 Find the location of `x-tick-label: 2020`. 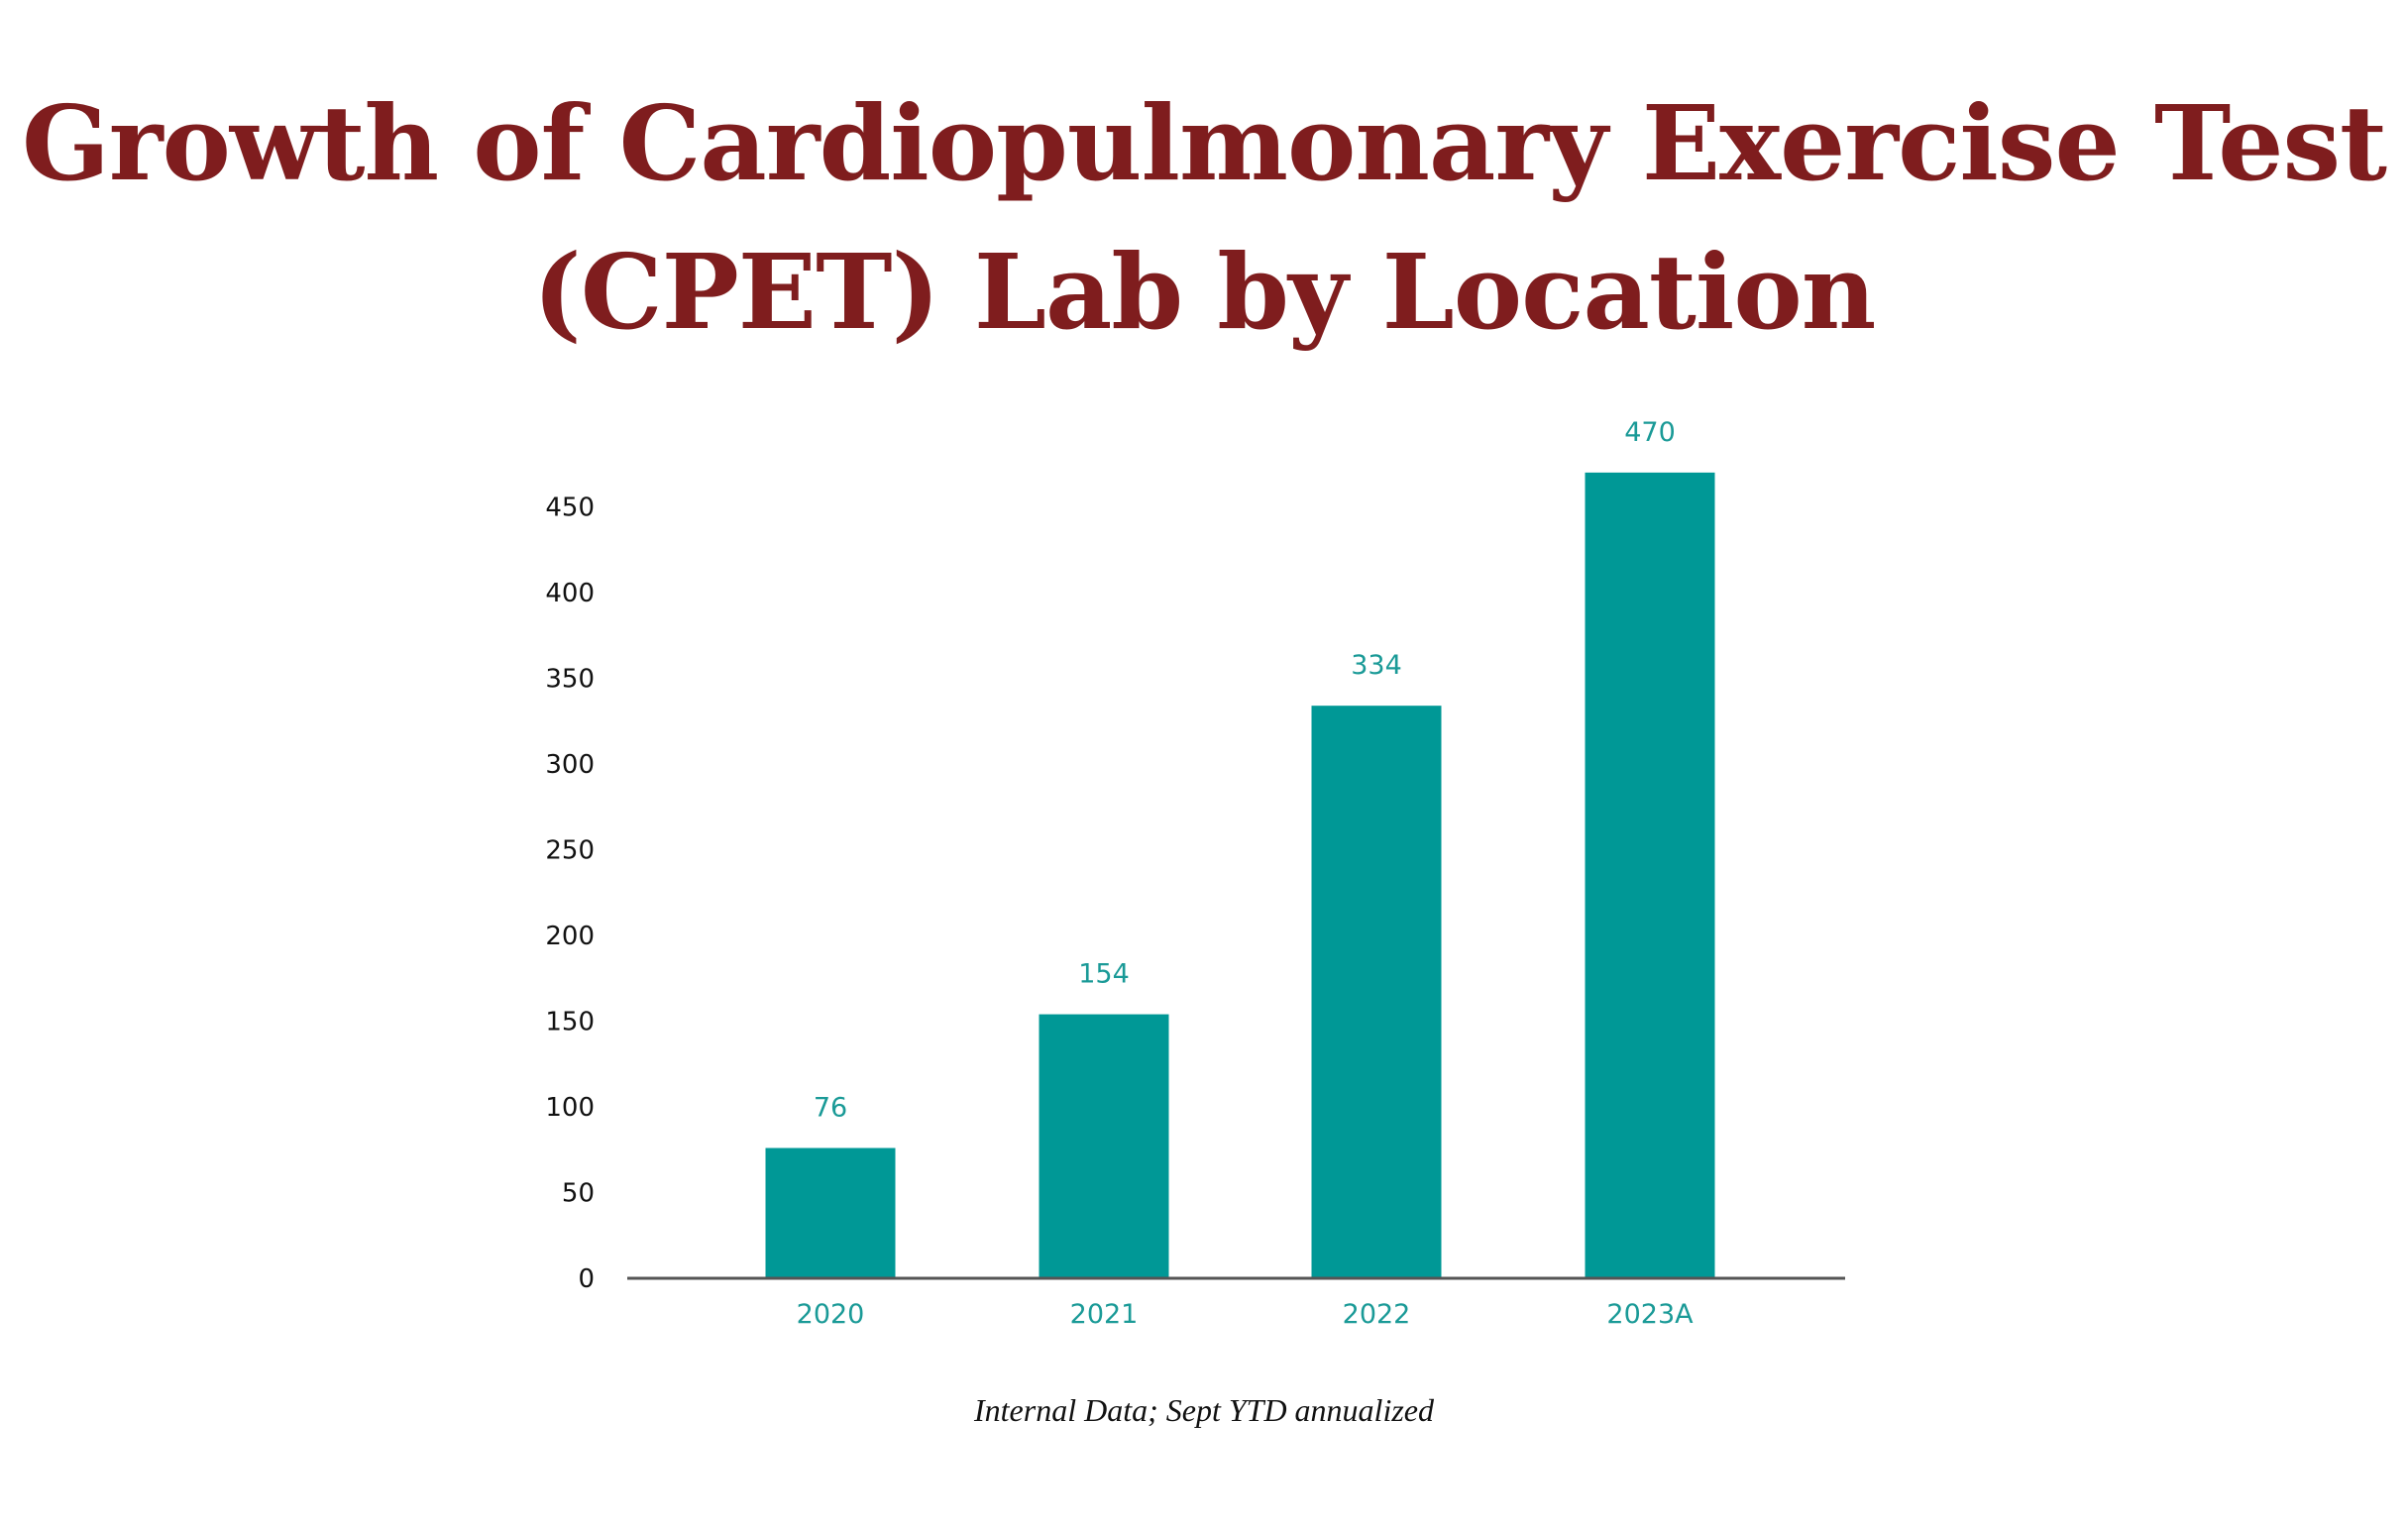

x-tick-label: 2020 is located at coordinates (831, 1315).